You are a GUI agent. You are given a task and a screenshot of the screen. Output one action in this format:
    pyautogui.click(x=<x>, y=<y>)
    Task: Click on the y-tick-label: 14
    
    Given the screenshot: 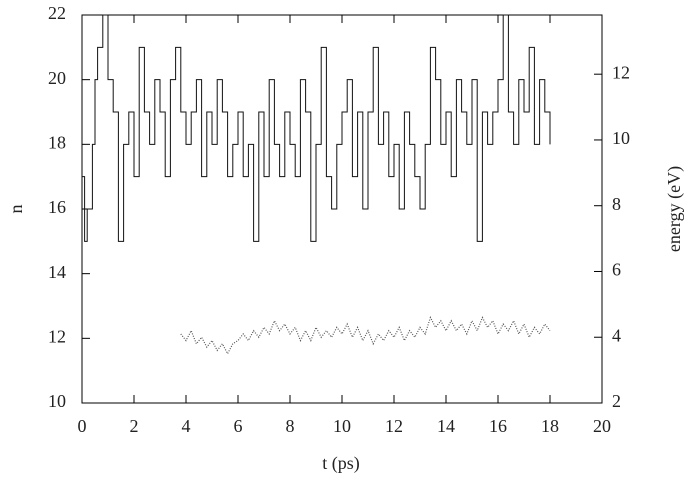 What is the action you would take?
    pyautogui.click(x=57, y=272)
    